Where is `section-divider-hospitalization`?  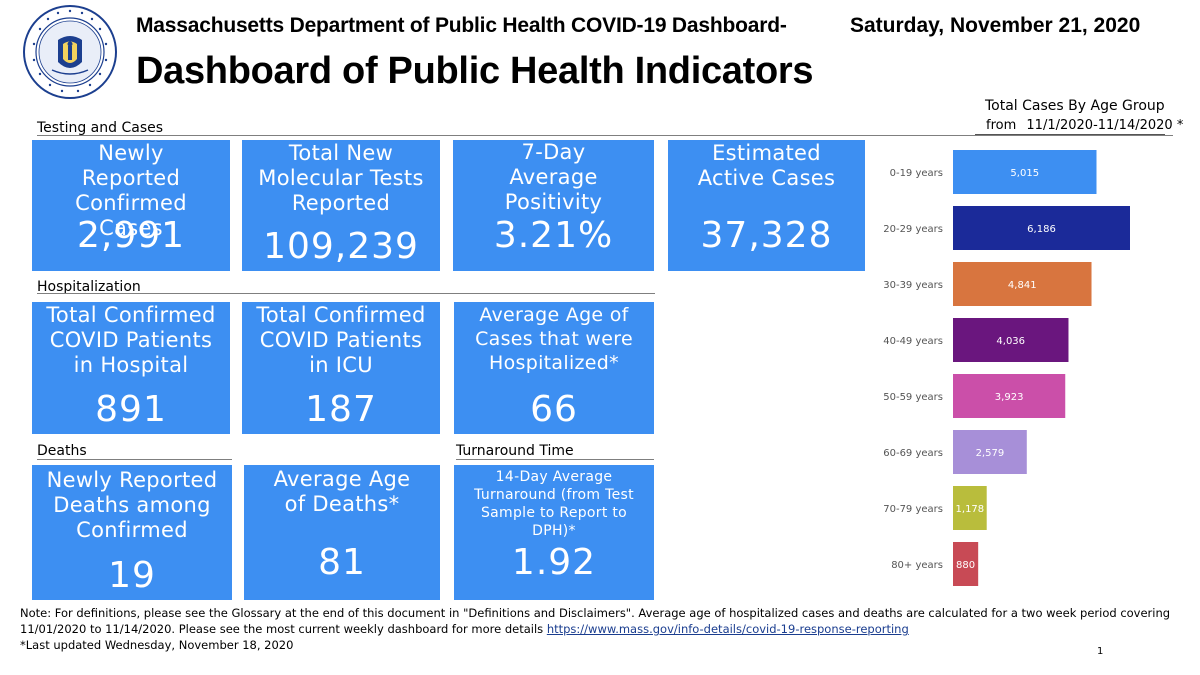
section-divider-hospitalization is located at coordinates (346, 293).